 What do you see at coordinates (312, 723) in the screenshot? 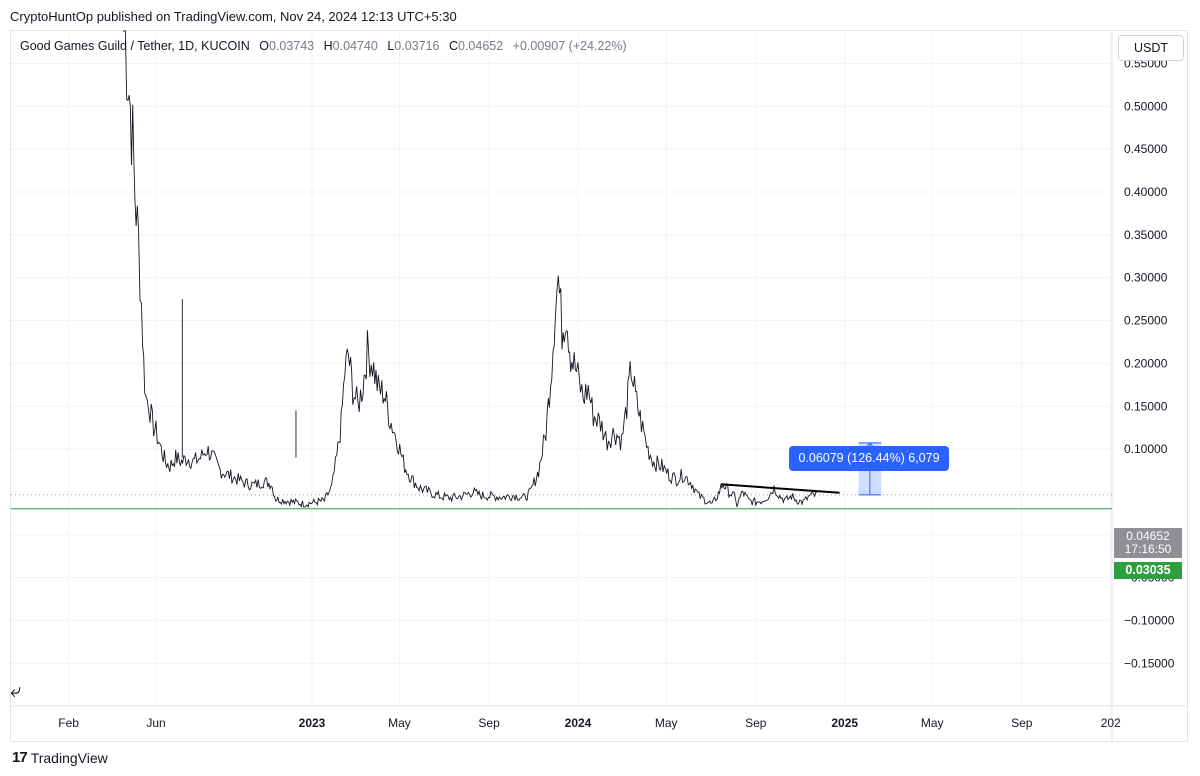
I see `x-tick-label: 2023` at bounding box center [312, 723].